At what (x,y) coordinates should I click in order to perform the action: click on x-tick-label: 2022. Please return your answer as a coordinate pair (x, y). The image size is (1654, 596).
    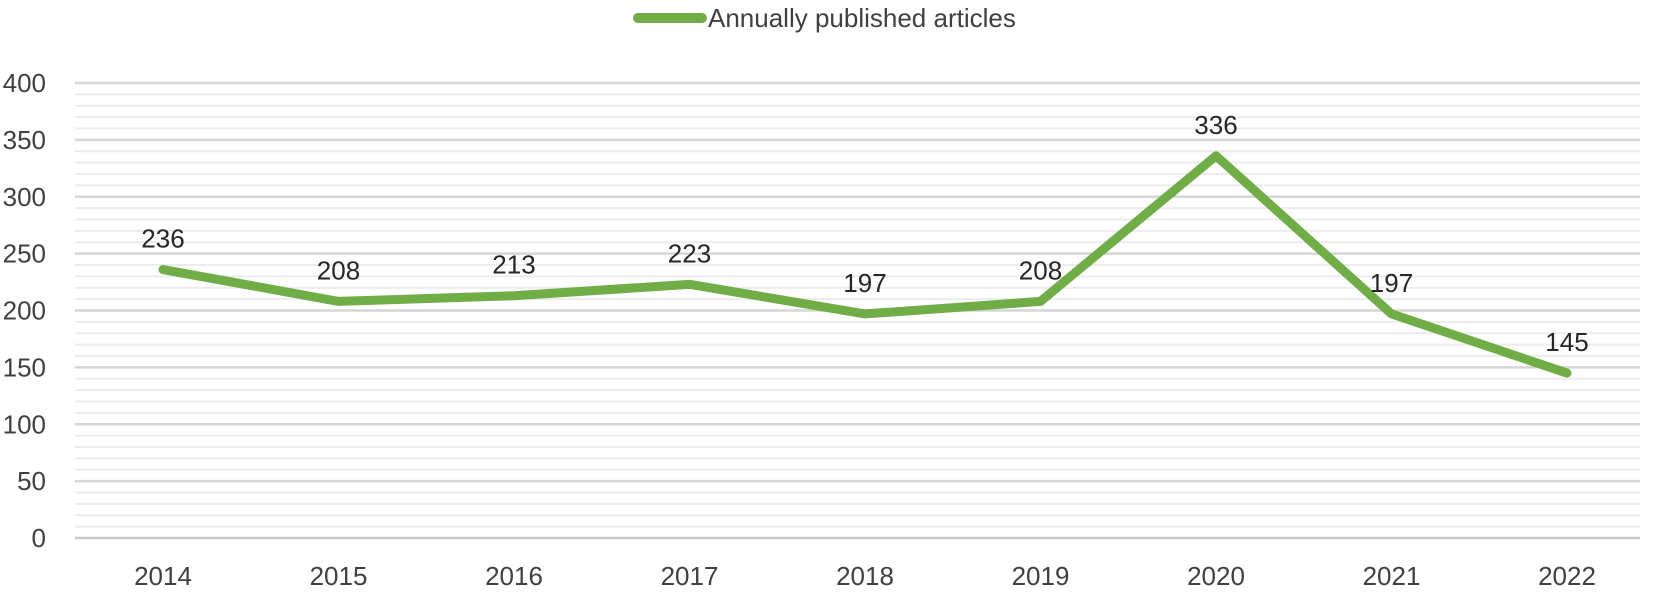
    Looking at the image, I should click on (1567, 576).